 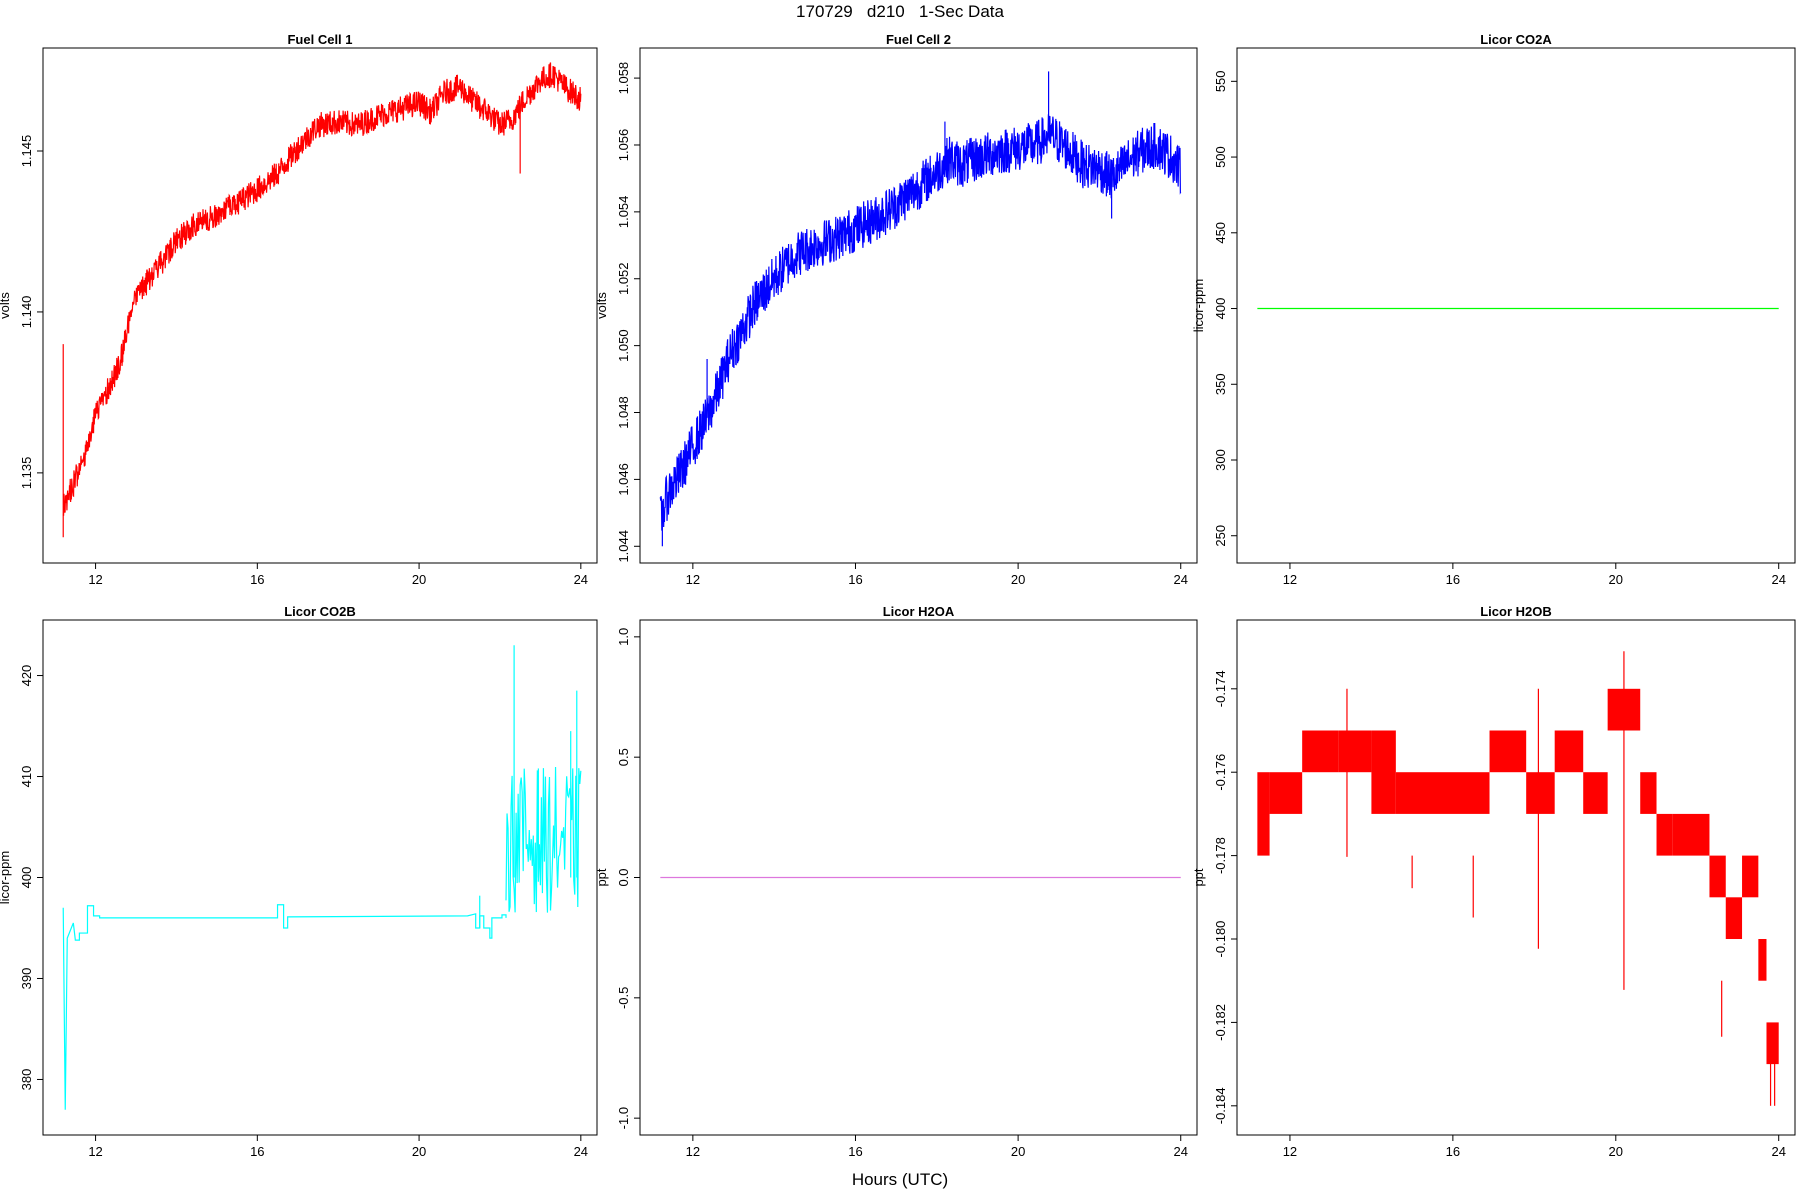 I want to click on y-tick-label: 1.050, so click(x=623, y=345).